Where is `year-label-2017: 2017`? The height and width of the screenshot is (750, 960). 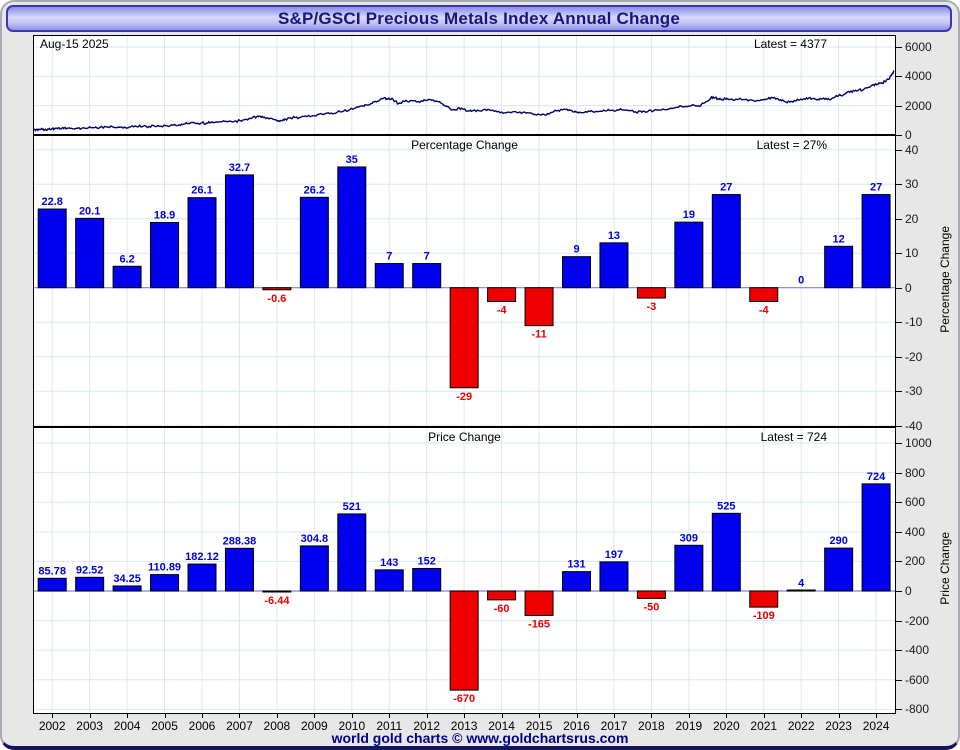 year-label-2017: 2017 is located at coordinates (614, 726).